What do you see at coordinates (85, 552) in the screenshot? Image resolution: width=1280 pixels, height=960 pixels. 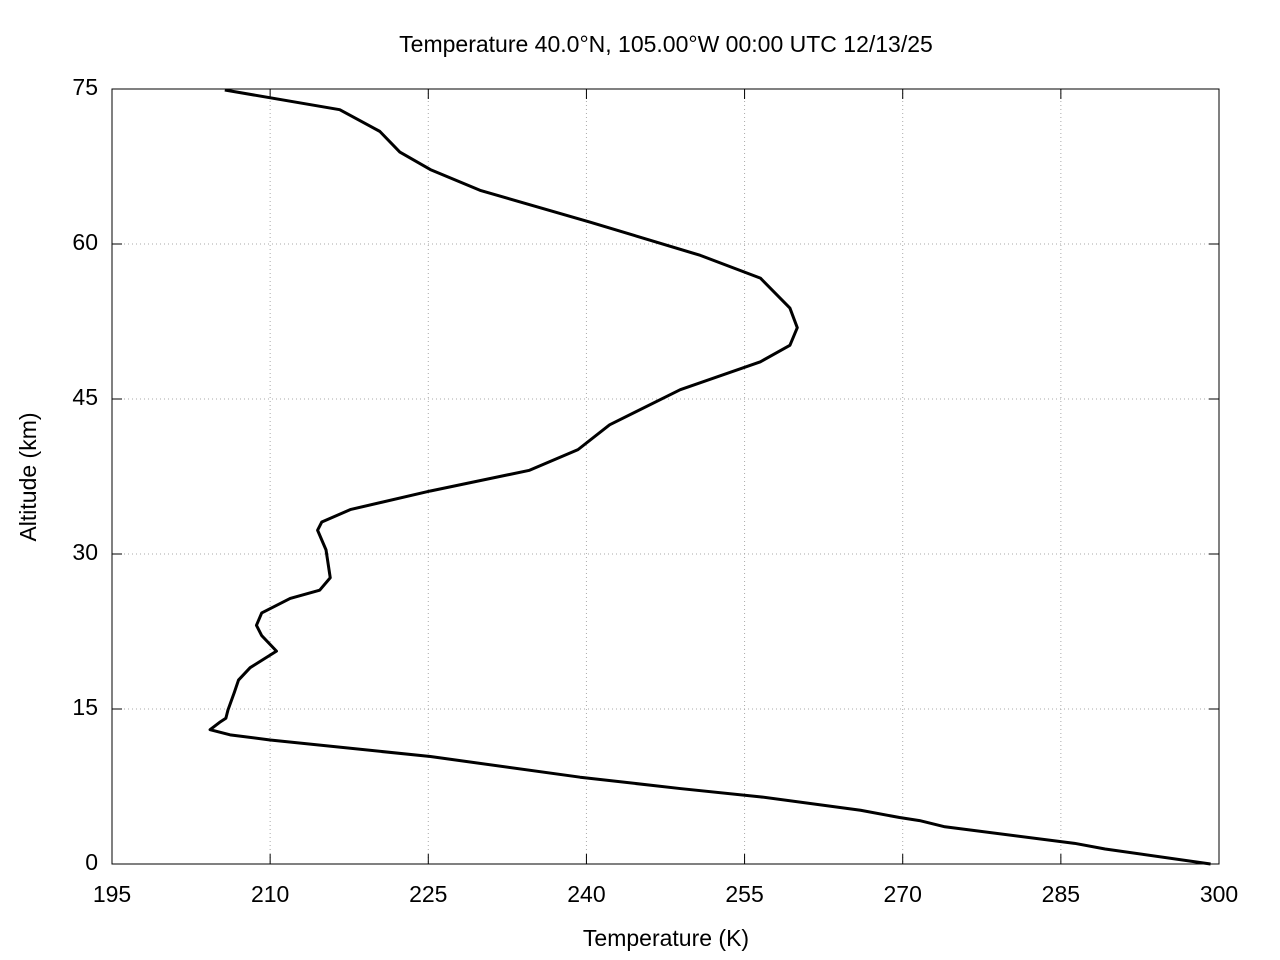 I see `y-tick-label: 30` at bounding box center [85, 552].